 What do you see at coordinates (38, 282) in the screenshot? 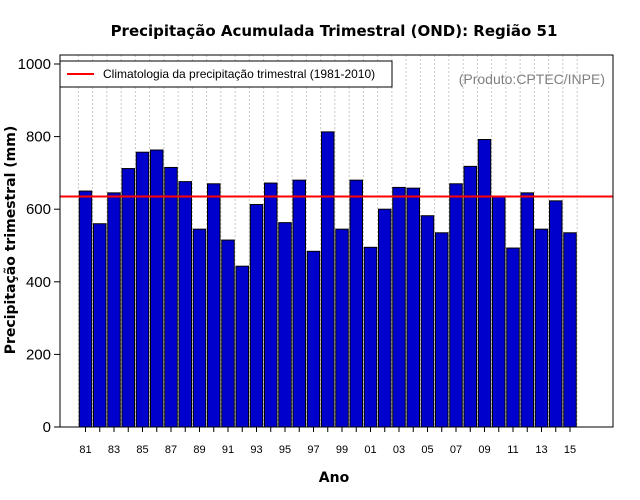
I see `y-tick-label: 400` at bounding box center [38, 282].